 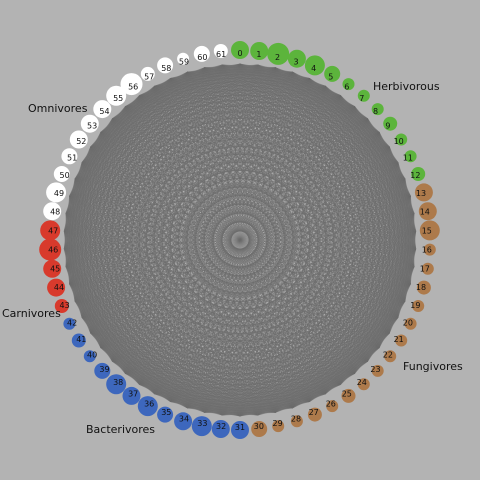 I want to click on node-label-36: 36, so click(x=149, y=404).